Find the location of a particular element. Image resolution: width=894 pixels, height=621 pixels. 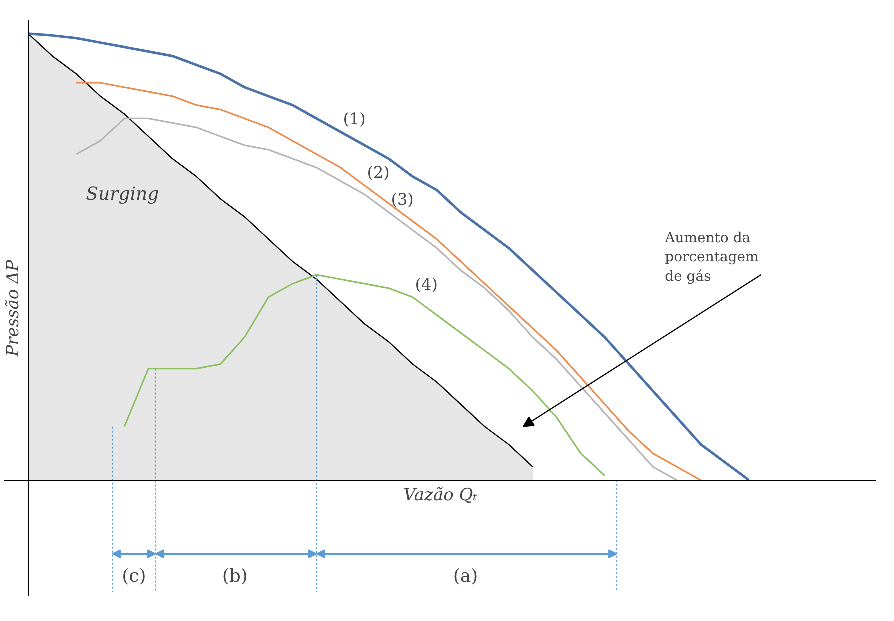

text: (c) is located at coordinates (134, 576).